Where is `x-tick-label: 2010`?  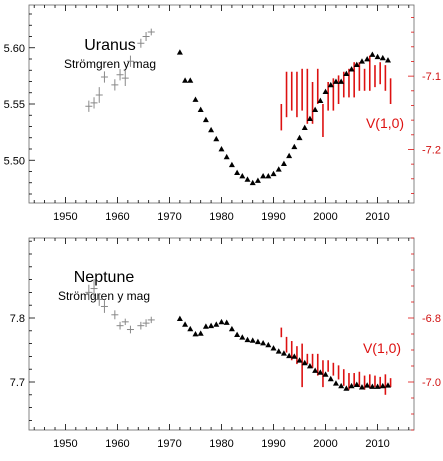 x-tick-label: 2010 is located at coordinates (377, 217).